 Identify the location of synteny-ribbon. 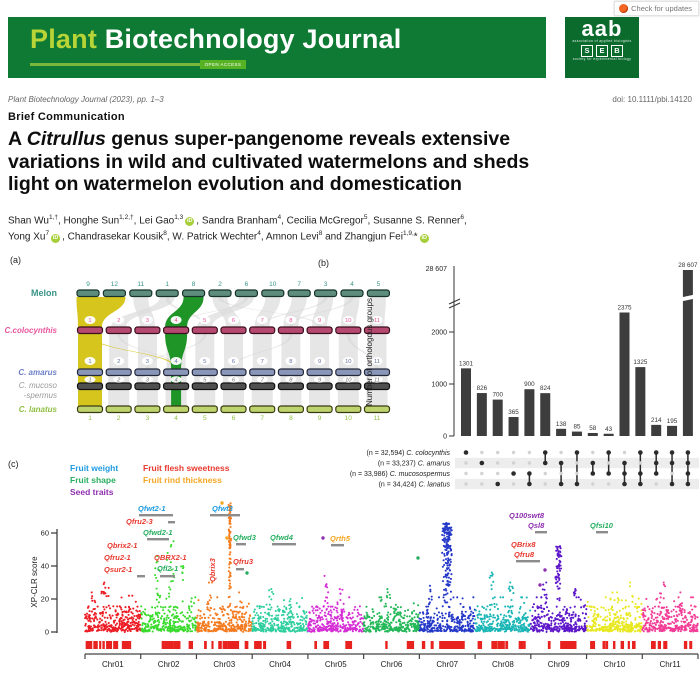
(362, 351).